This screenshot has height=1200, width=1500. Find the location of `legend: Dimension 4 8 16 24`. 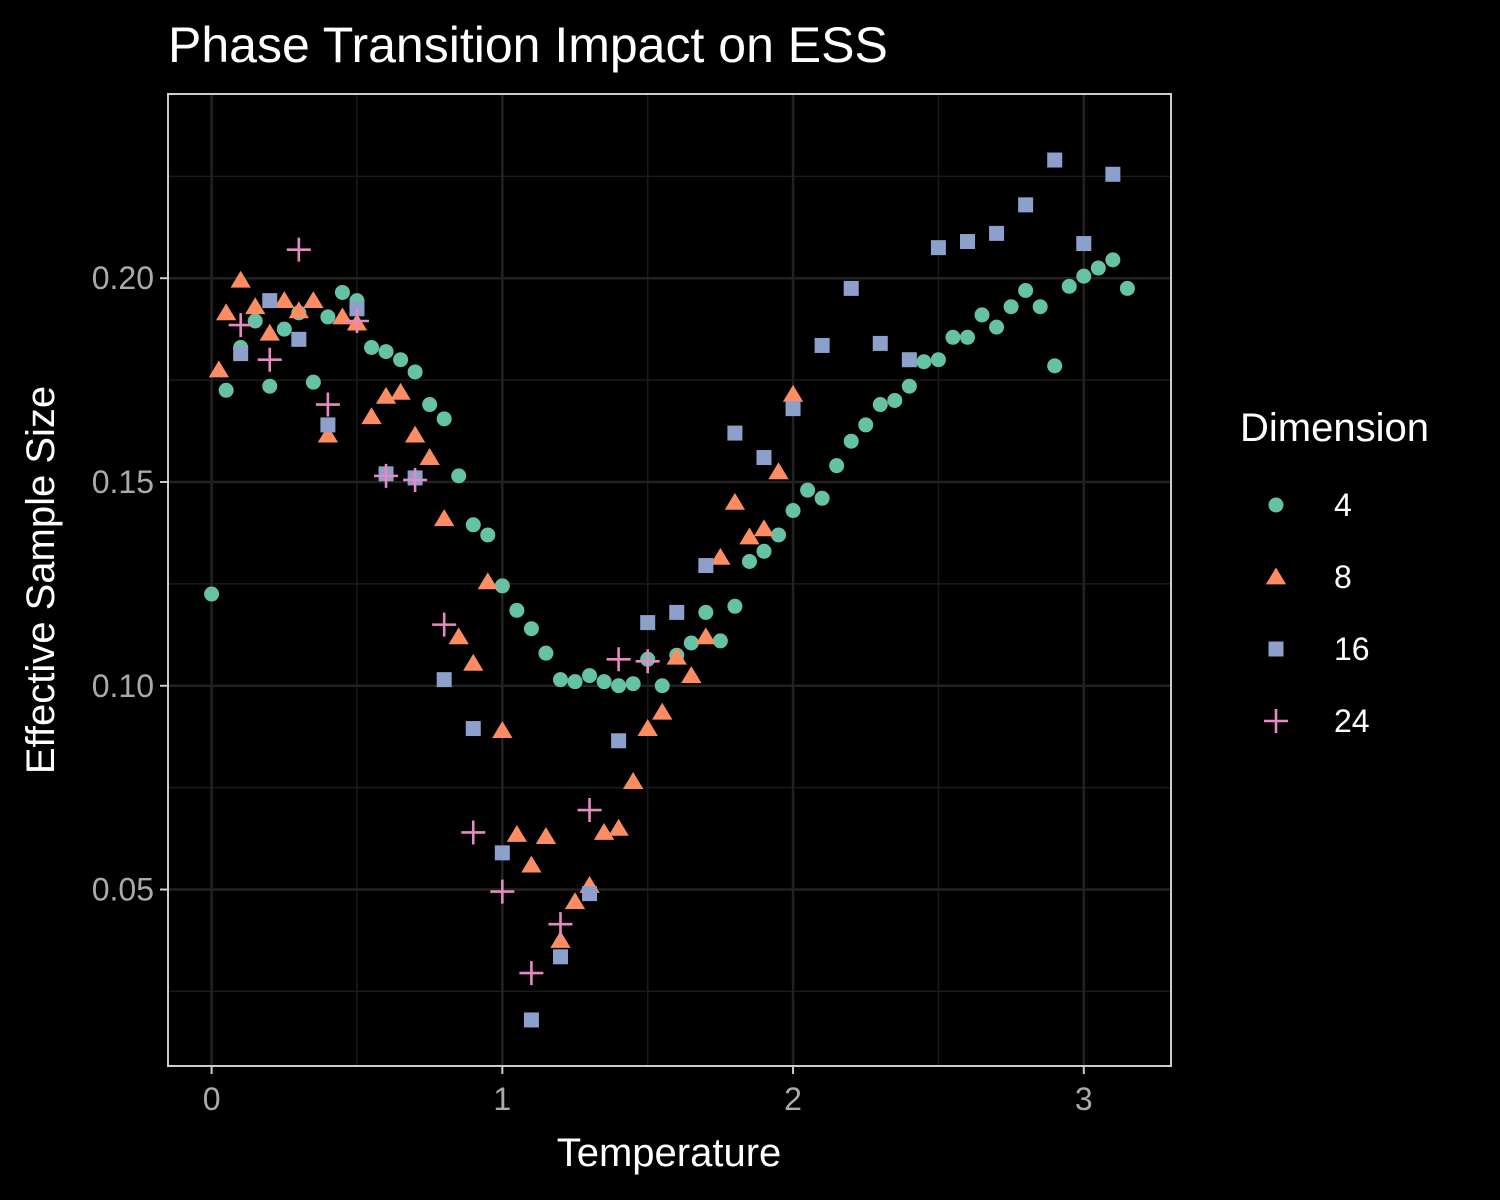

legend: Dimension 4 8 16 24 is located at coordinates (1334, 572).